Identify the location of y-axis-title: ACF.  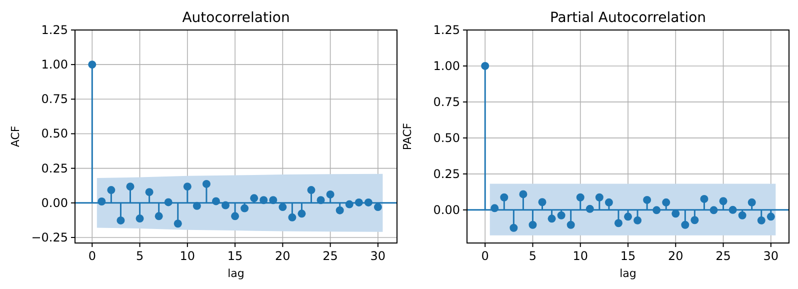
(15, 137).